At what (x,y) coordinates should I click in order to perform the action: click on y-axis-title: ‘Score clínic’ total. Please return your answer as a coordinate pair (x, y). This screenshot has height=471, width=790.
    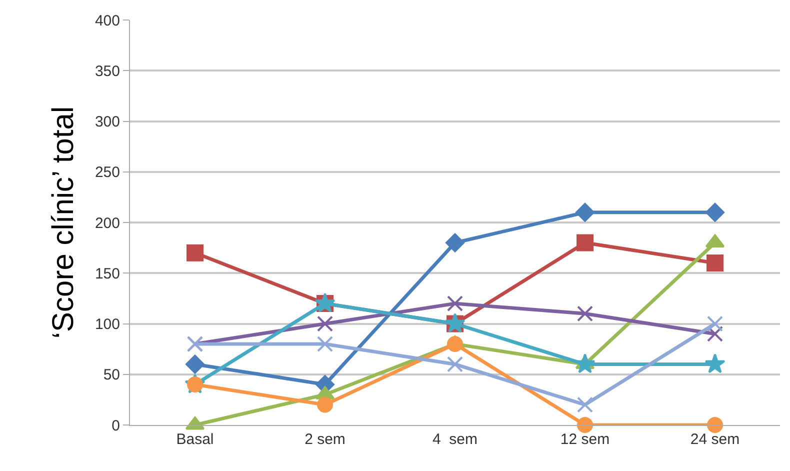
    Looking at the image, I should click on (63, 222).